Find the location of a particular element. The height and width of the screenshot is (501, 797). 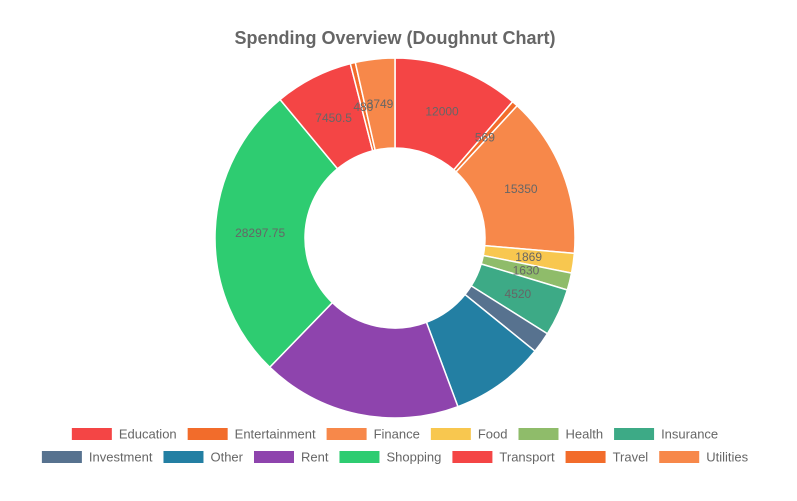

legend-item-insurance: Insurance is located at coordinates (666, 434).